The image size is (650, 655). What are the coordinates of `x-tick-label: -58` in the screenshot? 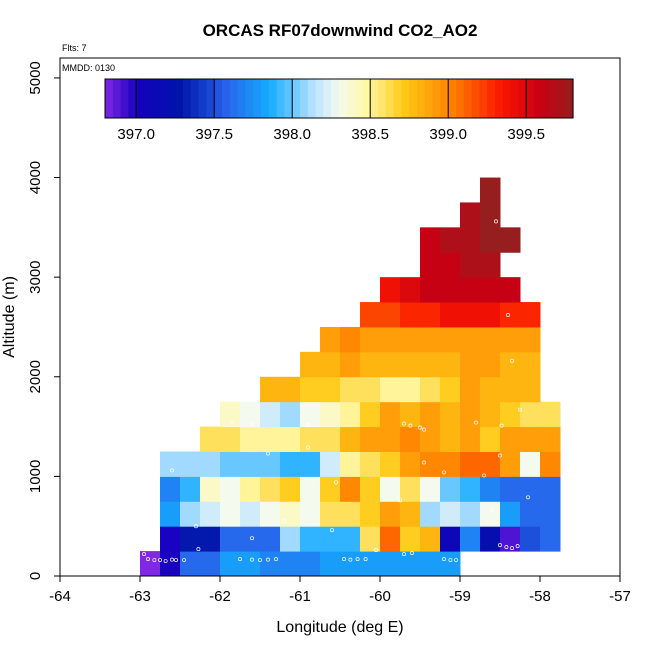 It's located at (540, 596).